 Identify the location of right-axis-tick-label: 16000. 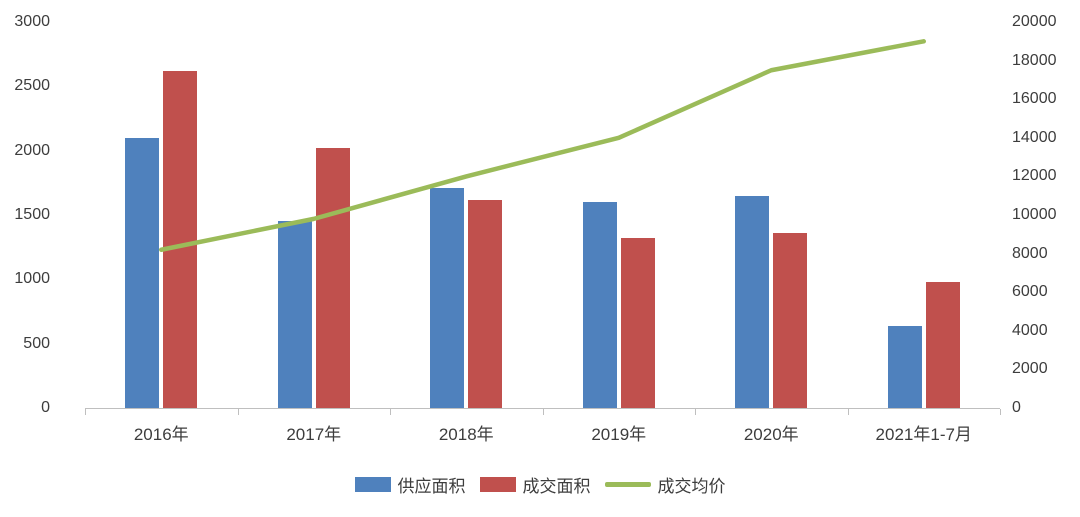
(1034, 99).